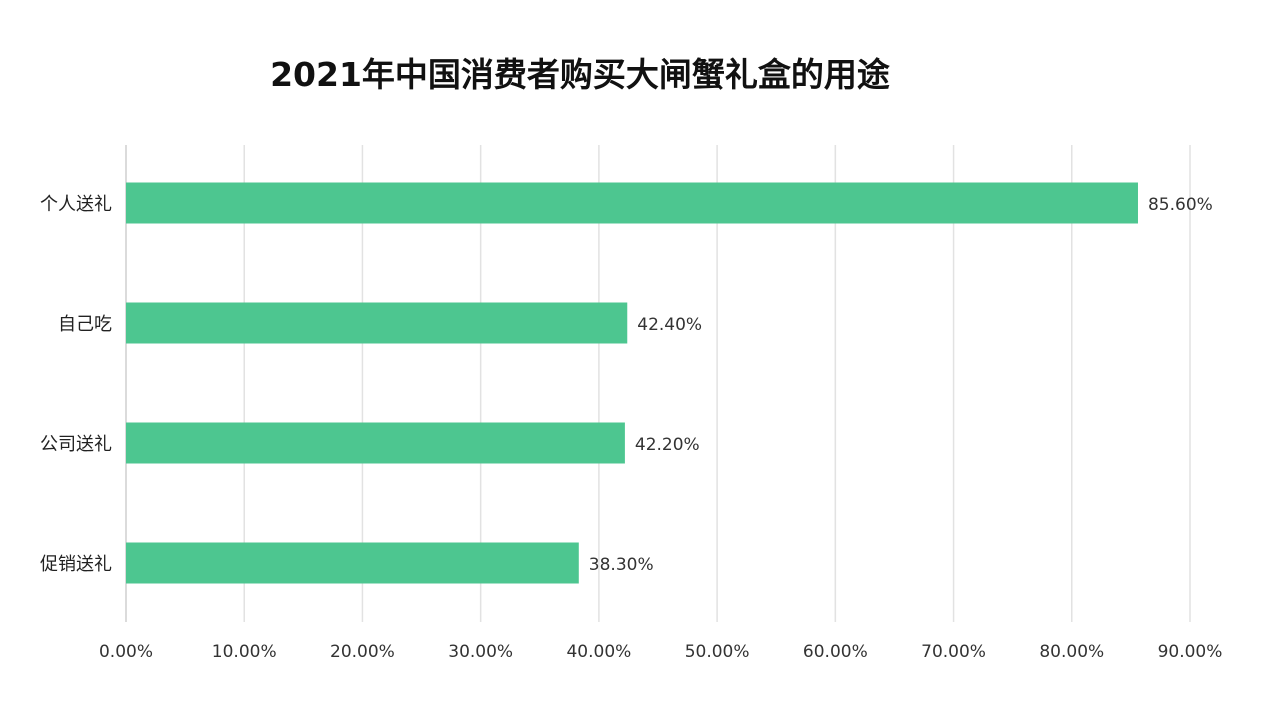 This screenshot has height=716, width=1282. What do you see at coordinates (580, 74) in the screenshot?
I see `chart-title: 2021年中国消费者购买大闸蟹礼盒的用途` at bounding box center [580, 74].